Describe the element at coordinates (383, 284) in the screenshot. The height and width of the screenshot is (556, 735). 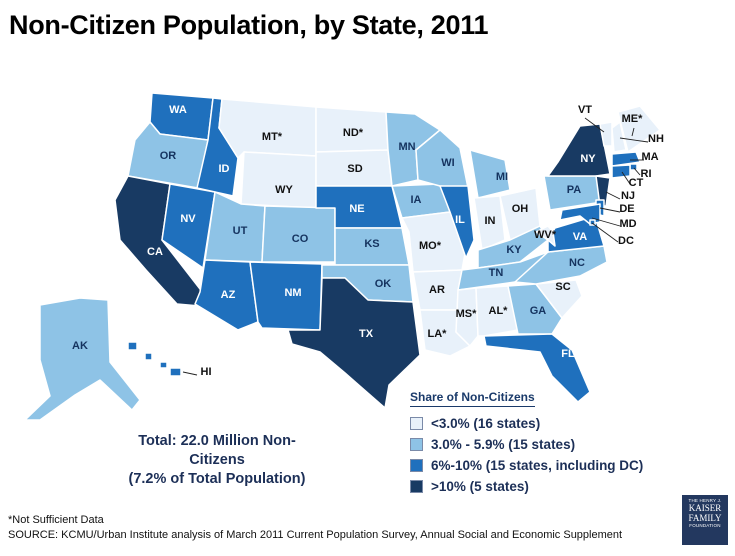
I see `state-label-ok: OK` at that location.